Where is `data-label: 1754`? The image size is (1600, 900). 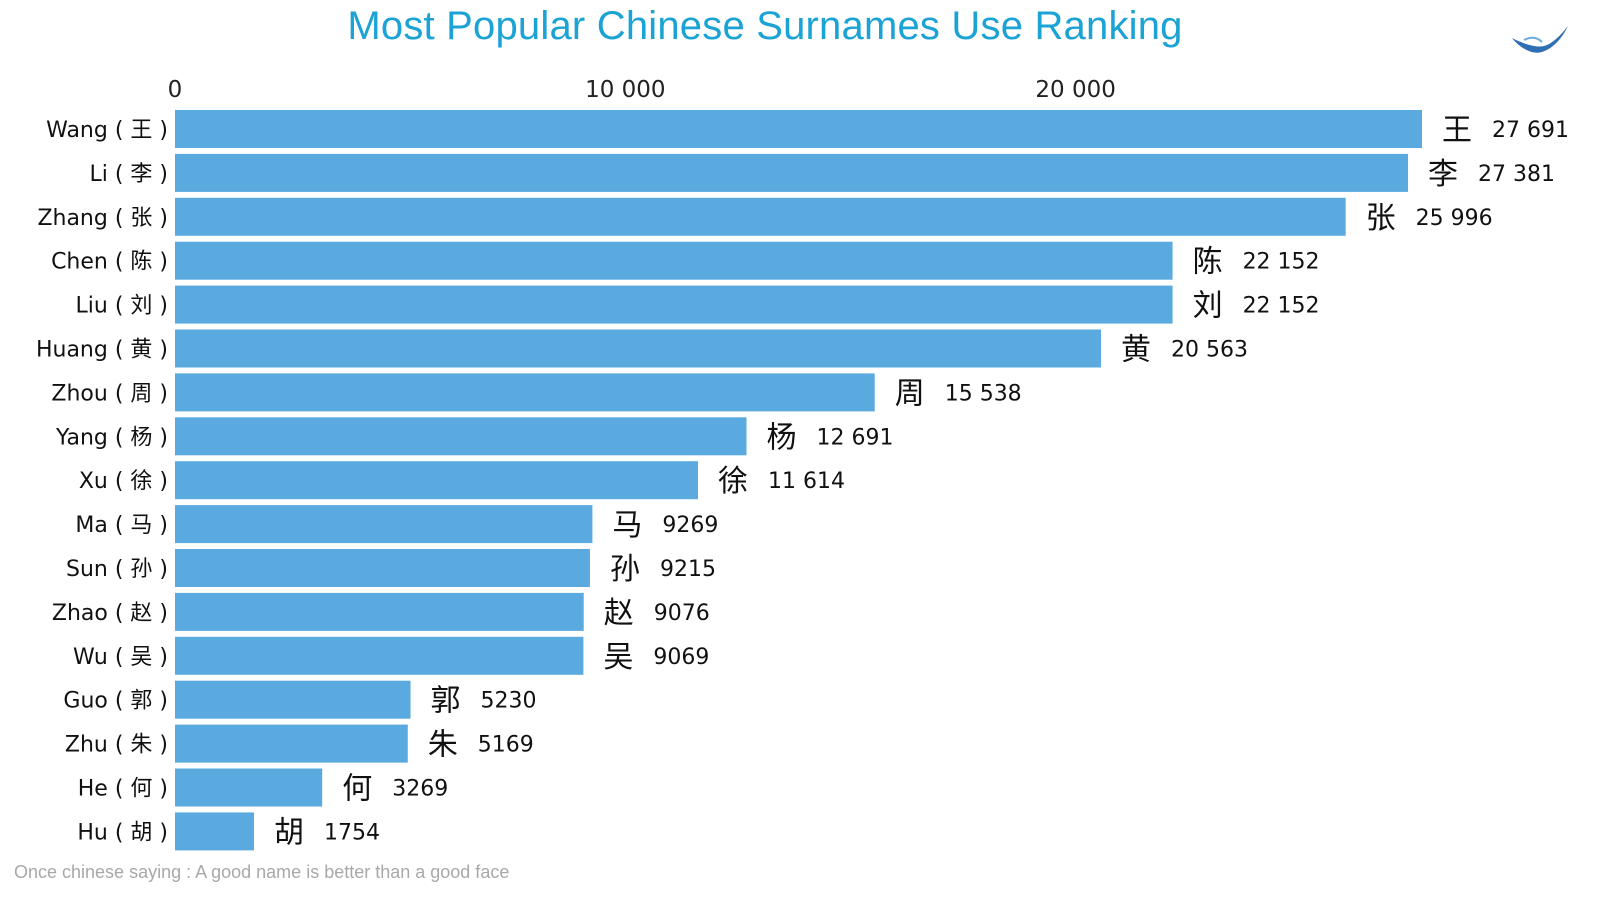
data-label: 1754 is located at coordinates (352, 832).